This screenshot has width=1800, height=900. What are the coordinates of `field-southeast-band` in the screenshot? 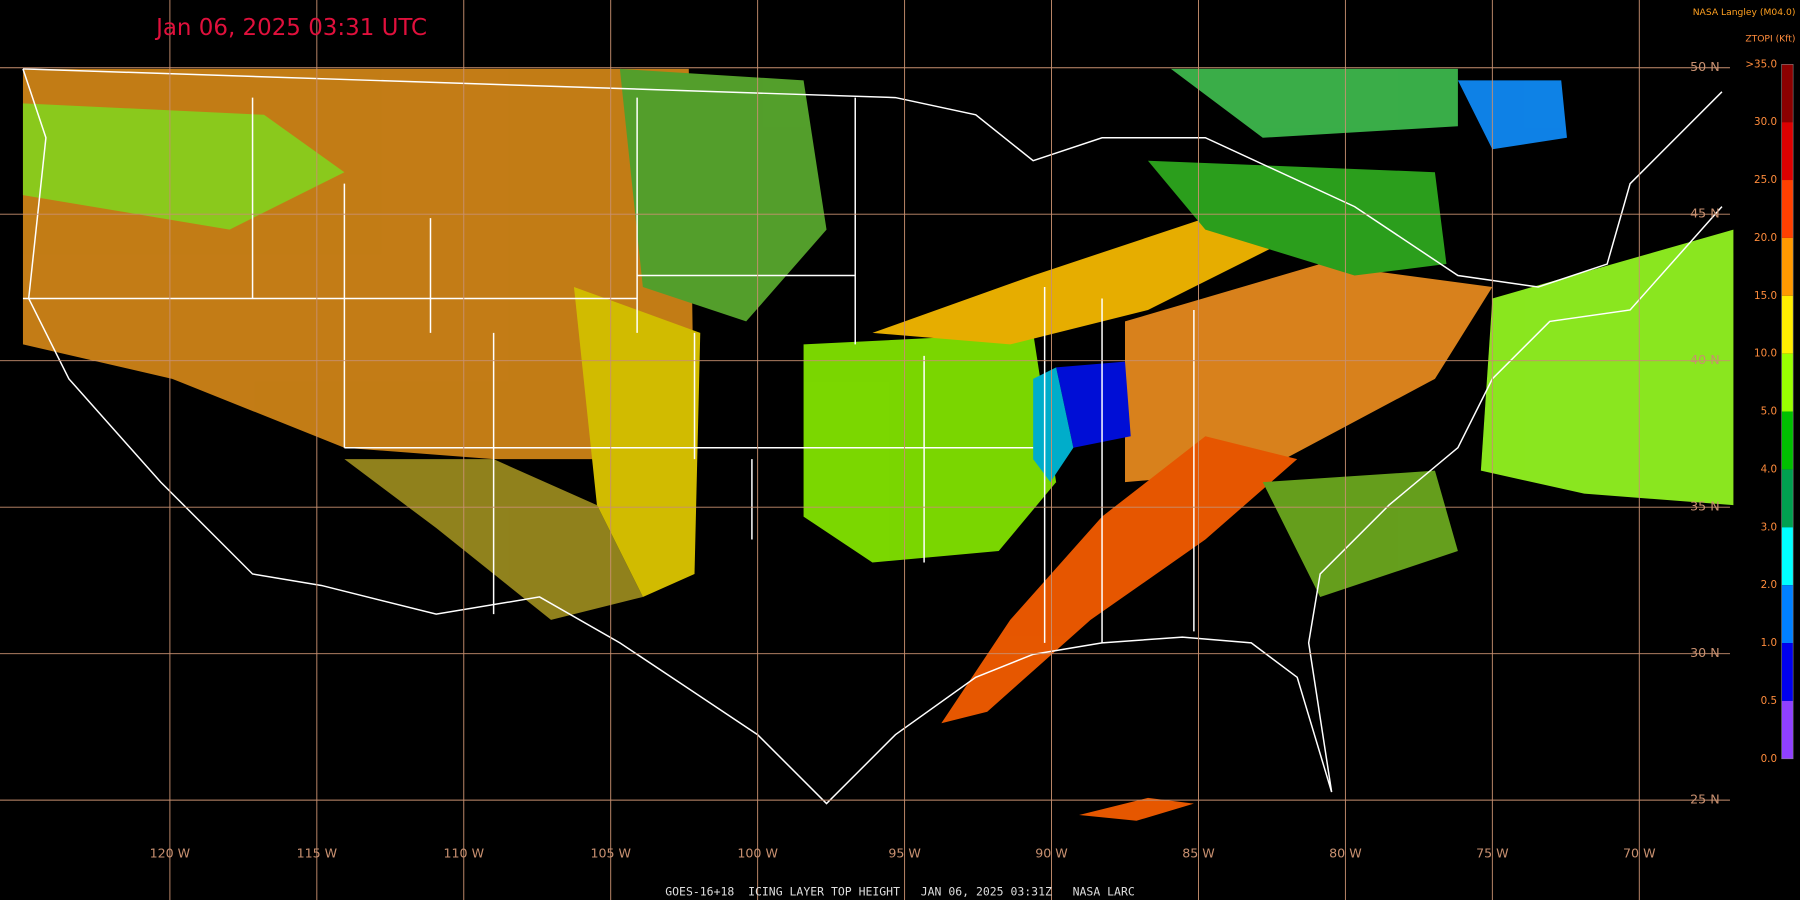 It's located at (1119, 580).